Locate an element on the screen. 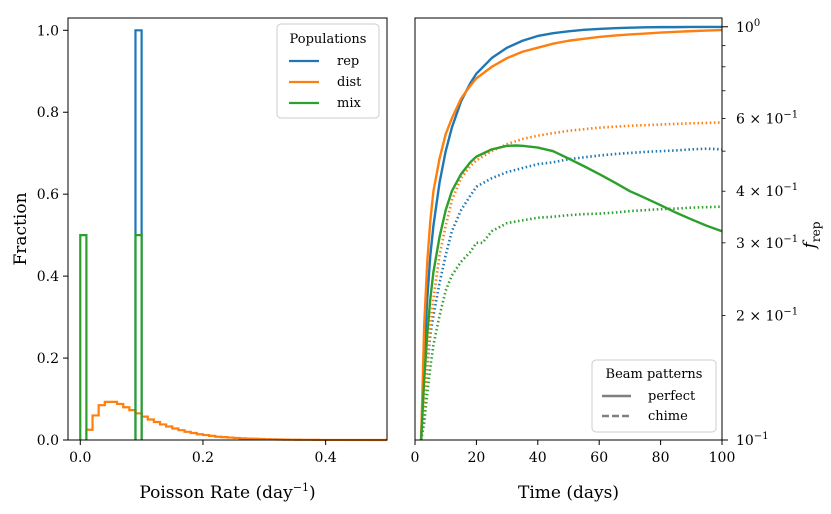 This screenshot has width=831, height=514. populations-legend-title: Populations is located at coordinates (328, 39).